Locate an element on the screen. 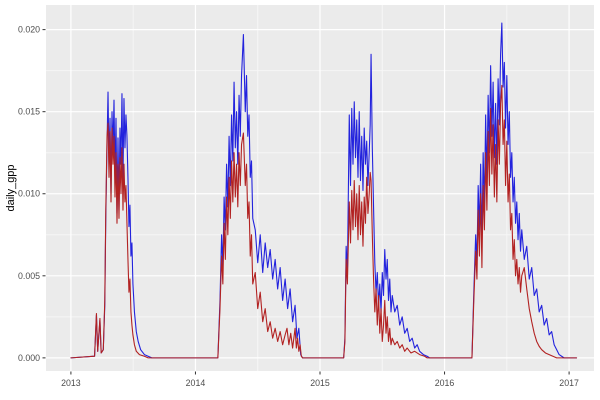  x-tick-label: 2013 is located at coordinates (71, 383).